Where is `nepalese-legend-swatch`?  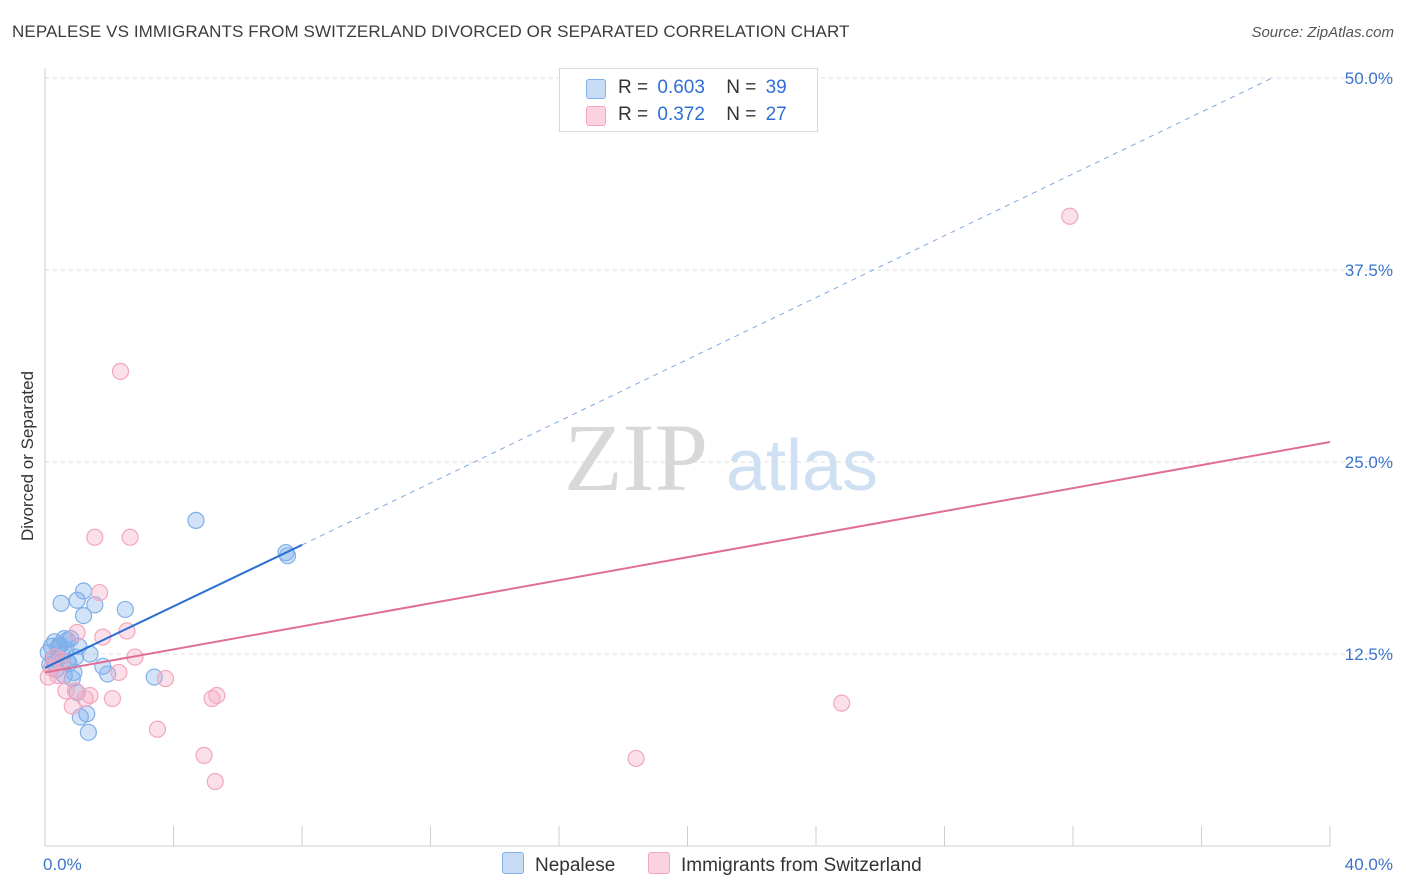
nepalese-legend-swatch is located at coordinates (513, 863).